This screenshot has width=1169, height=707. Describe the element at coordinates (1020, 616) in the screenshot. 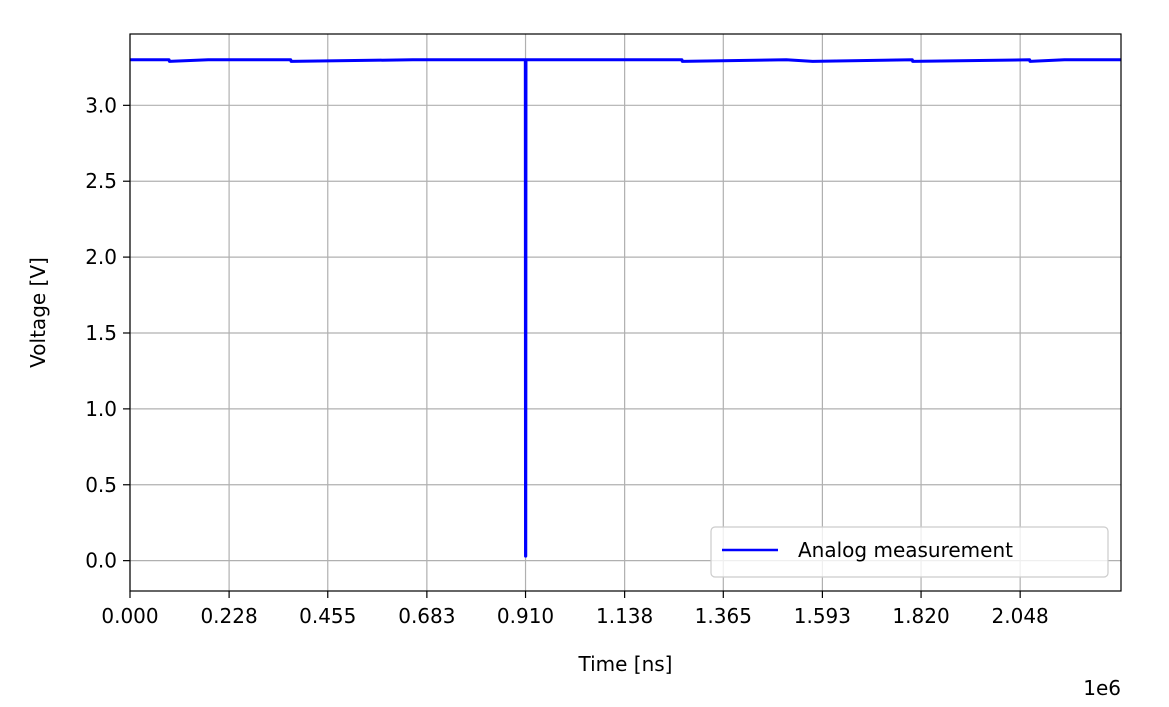

I see `x-tick-label: 2.048` at that location.